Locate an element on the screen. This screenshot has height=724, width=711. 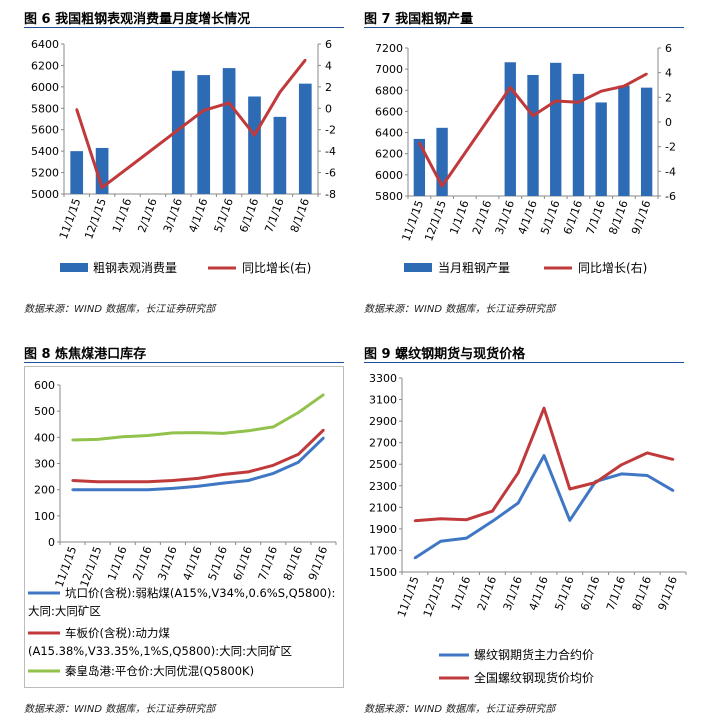
fig9-x-tick-label: 12/1/15 is located at coordinates (434, 597).